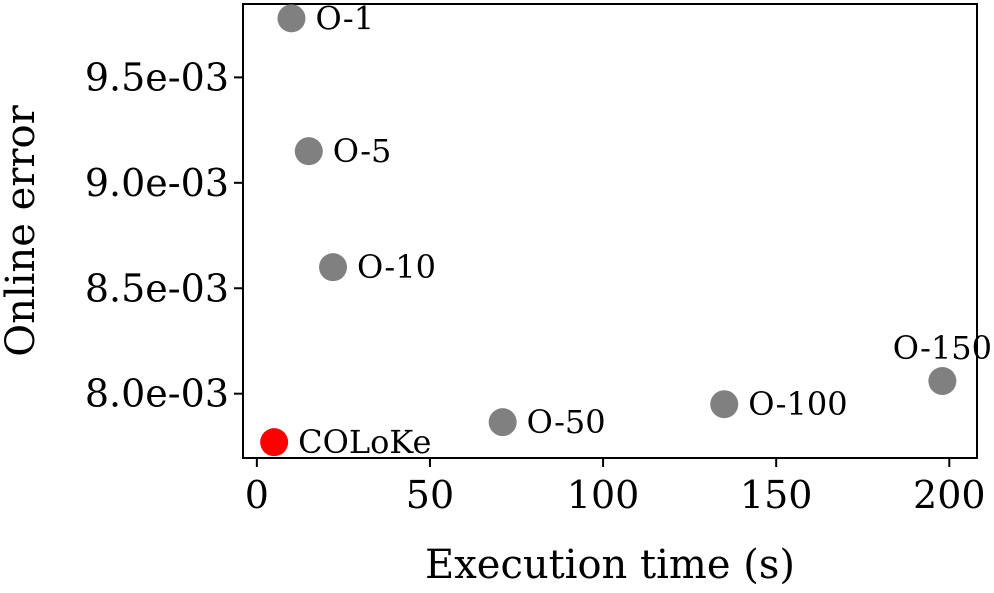 The height and width of the screenshot is (593, 994). I want to click on point-label: O-10, so click(396, 267).